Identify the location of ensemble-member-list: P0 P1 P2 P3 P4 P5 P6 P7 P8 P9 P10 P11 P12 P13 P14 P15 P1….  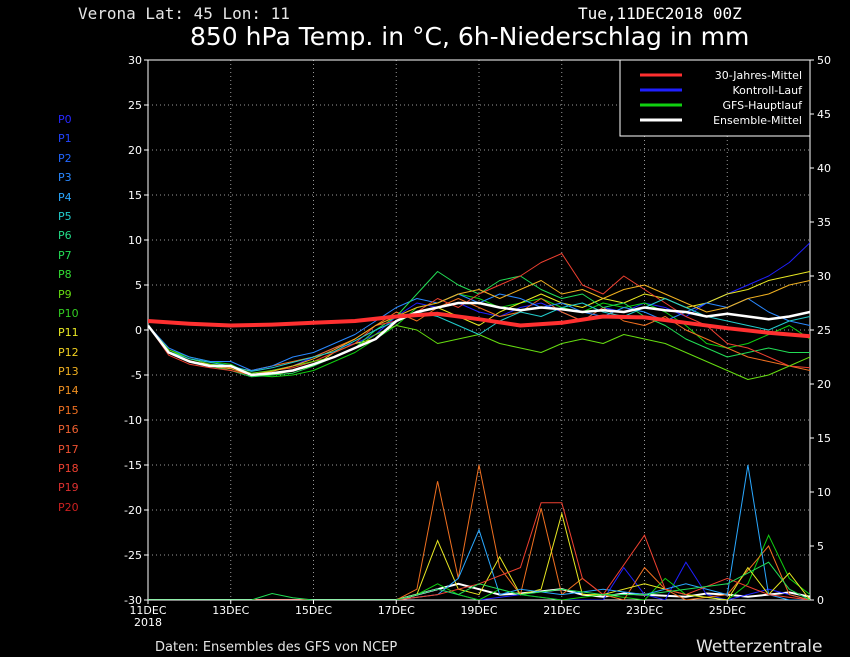
(68, 313).